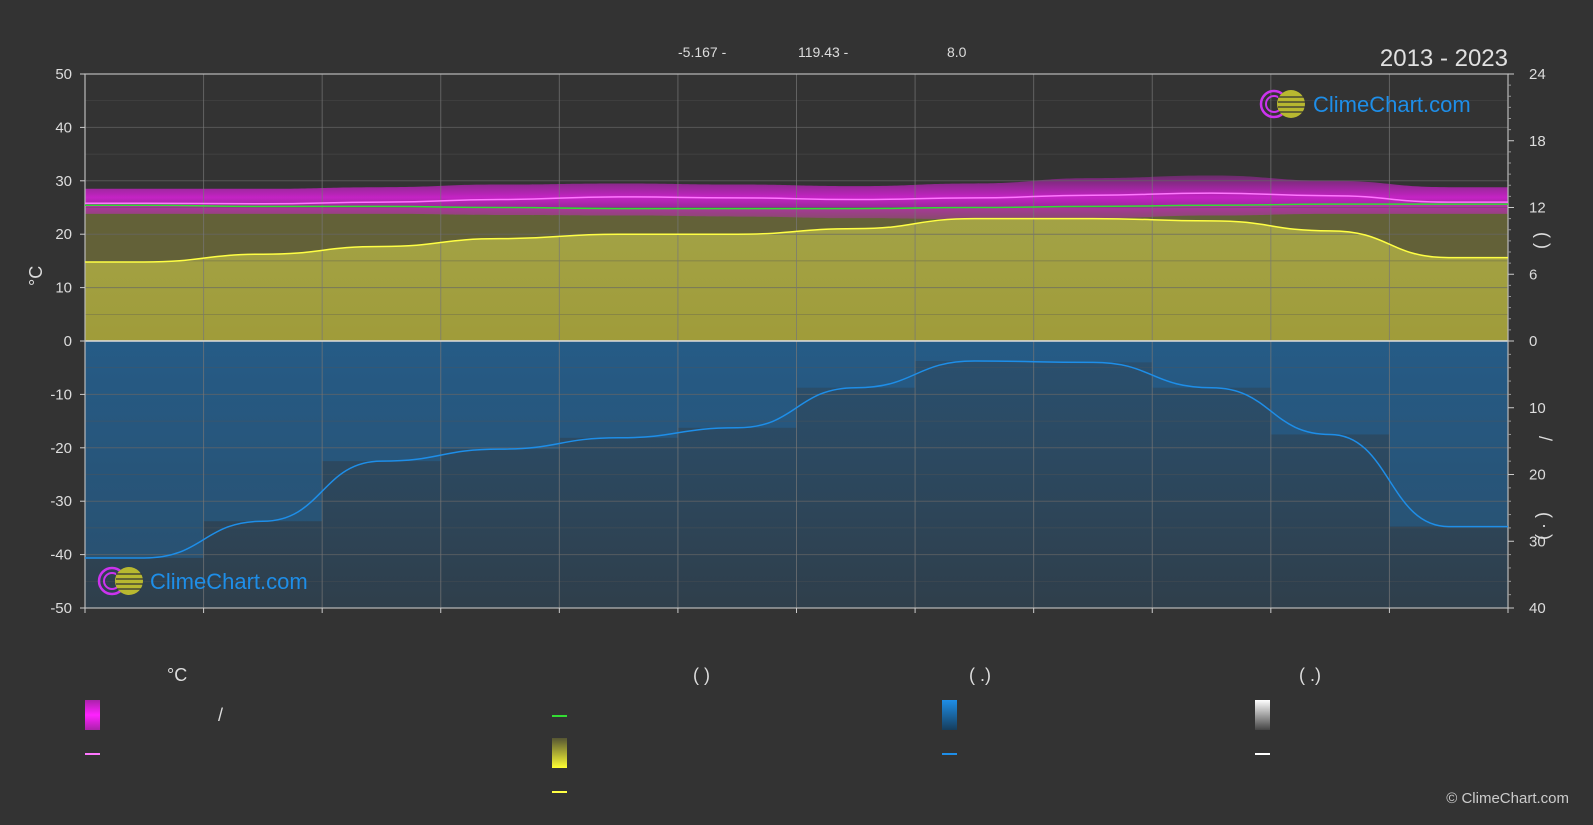 This screenshot has width=1593, height=825. Describe the element at coordinates (1537, 74) in the screenshot. I see `right-upper-axis-tick-label: 24` at that location.